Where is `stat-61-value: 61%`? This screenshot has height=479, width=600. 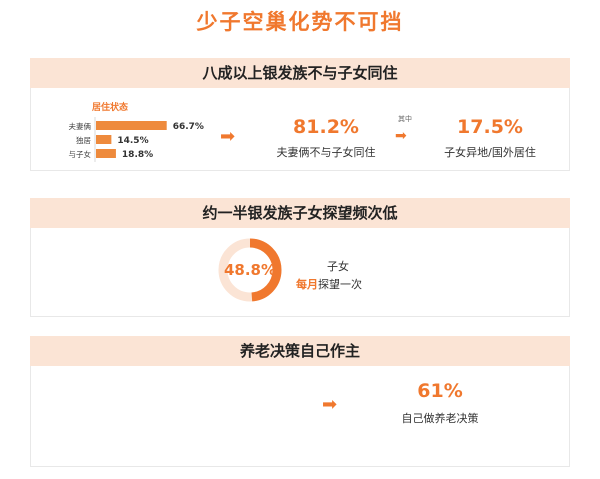
stat-61-value: 61% is located at coordinates (440, 391).